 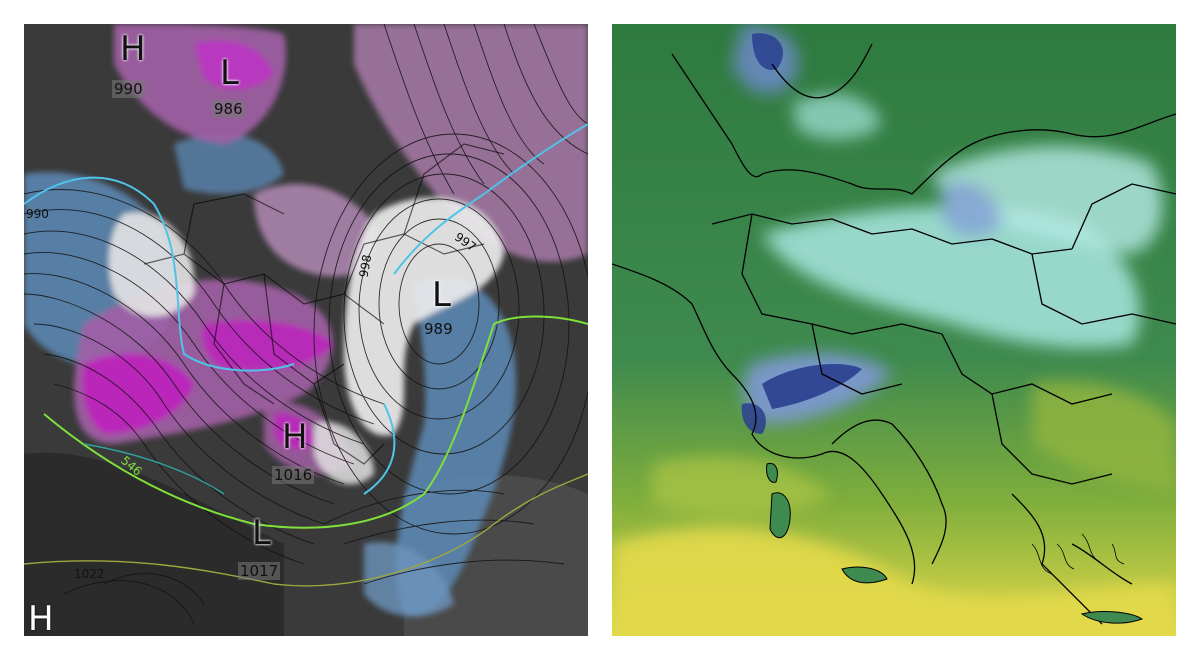 What do you see at coordinates (89, 574) in the screenshot?
I see `isobar-label-1022: 1022` at bounding box center [89, 574].